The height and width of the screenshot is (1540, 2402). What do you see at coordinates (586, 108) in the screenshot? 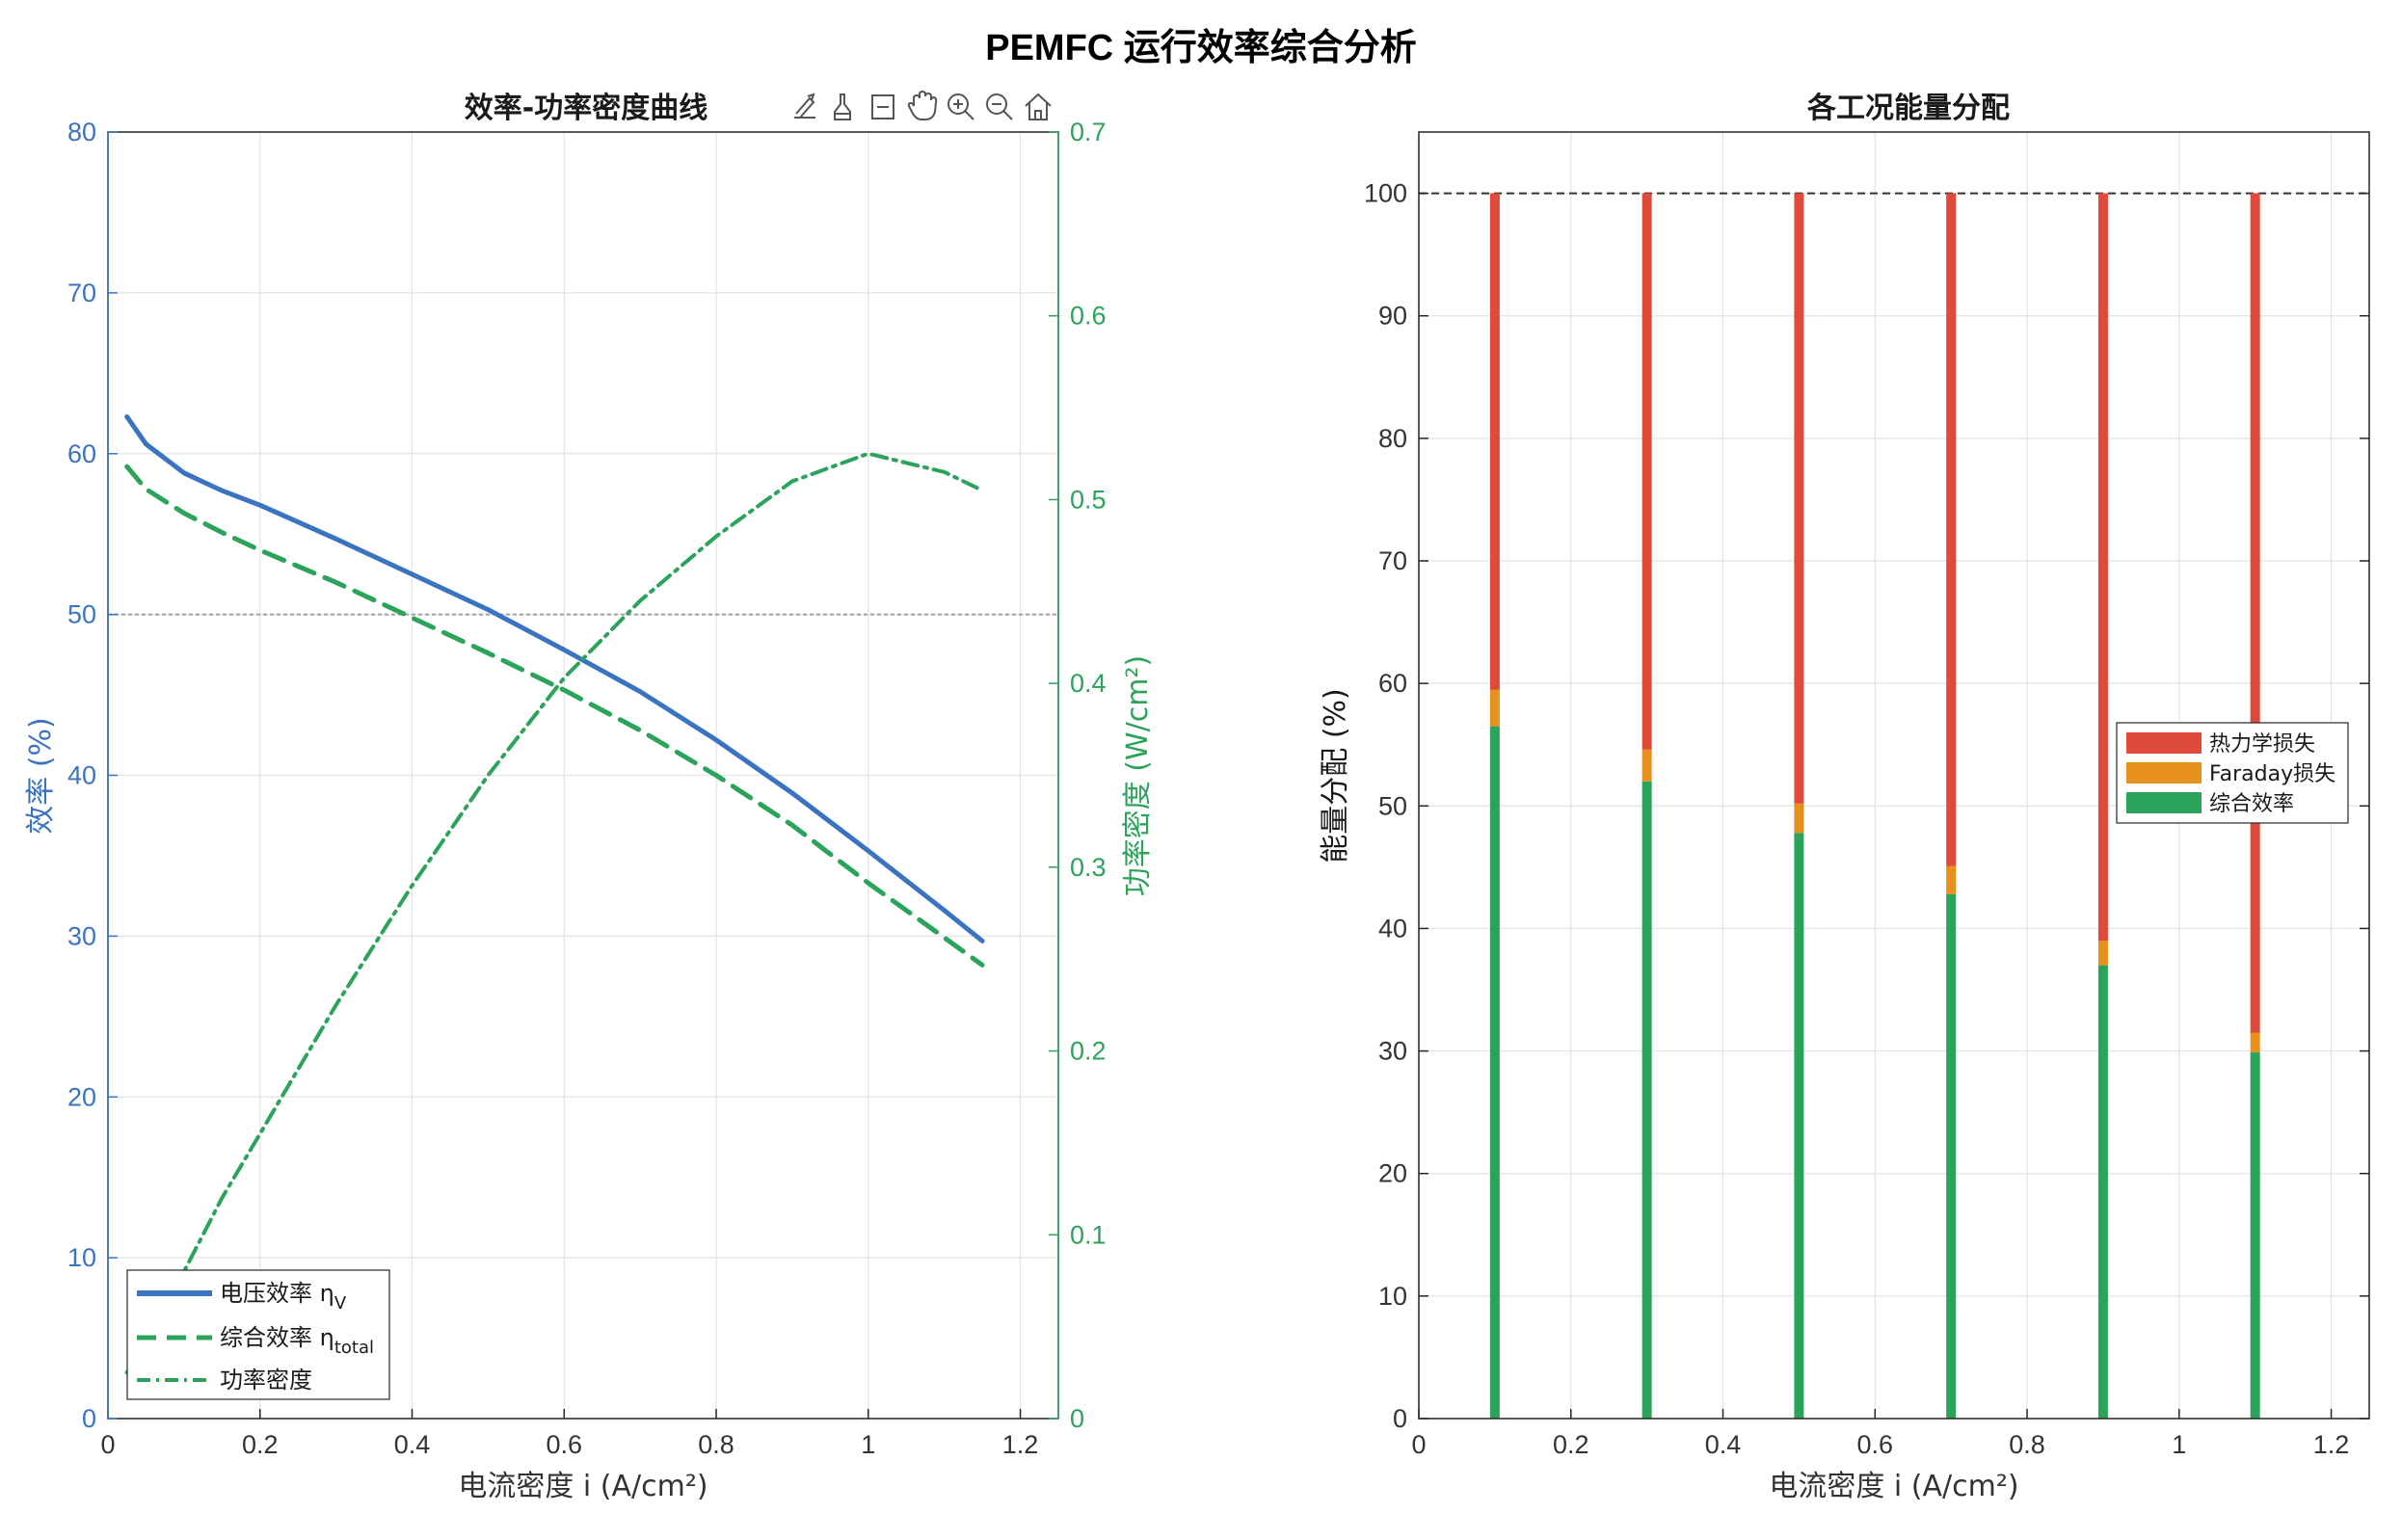
I see `left-axes-title: 效率-功率密度曲线` at bounding box center [586, 108].